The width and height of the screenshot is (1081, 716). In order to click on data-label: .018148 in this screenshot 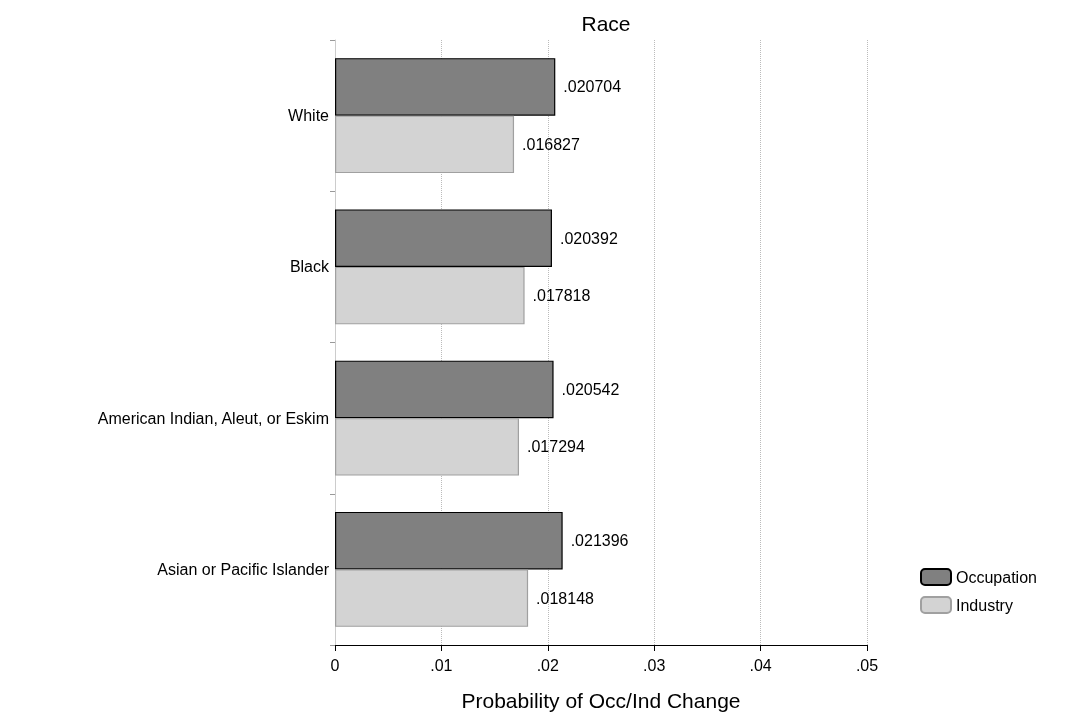, I will do `click(565, 598)`.